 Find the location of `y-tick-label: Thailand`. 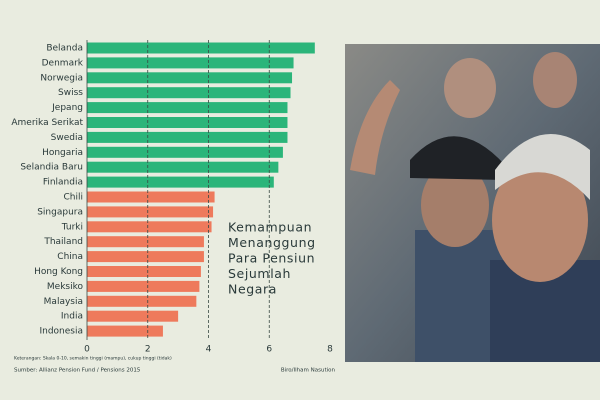

y-tick-label: Thailand is located at coordinates (63, 242).